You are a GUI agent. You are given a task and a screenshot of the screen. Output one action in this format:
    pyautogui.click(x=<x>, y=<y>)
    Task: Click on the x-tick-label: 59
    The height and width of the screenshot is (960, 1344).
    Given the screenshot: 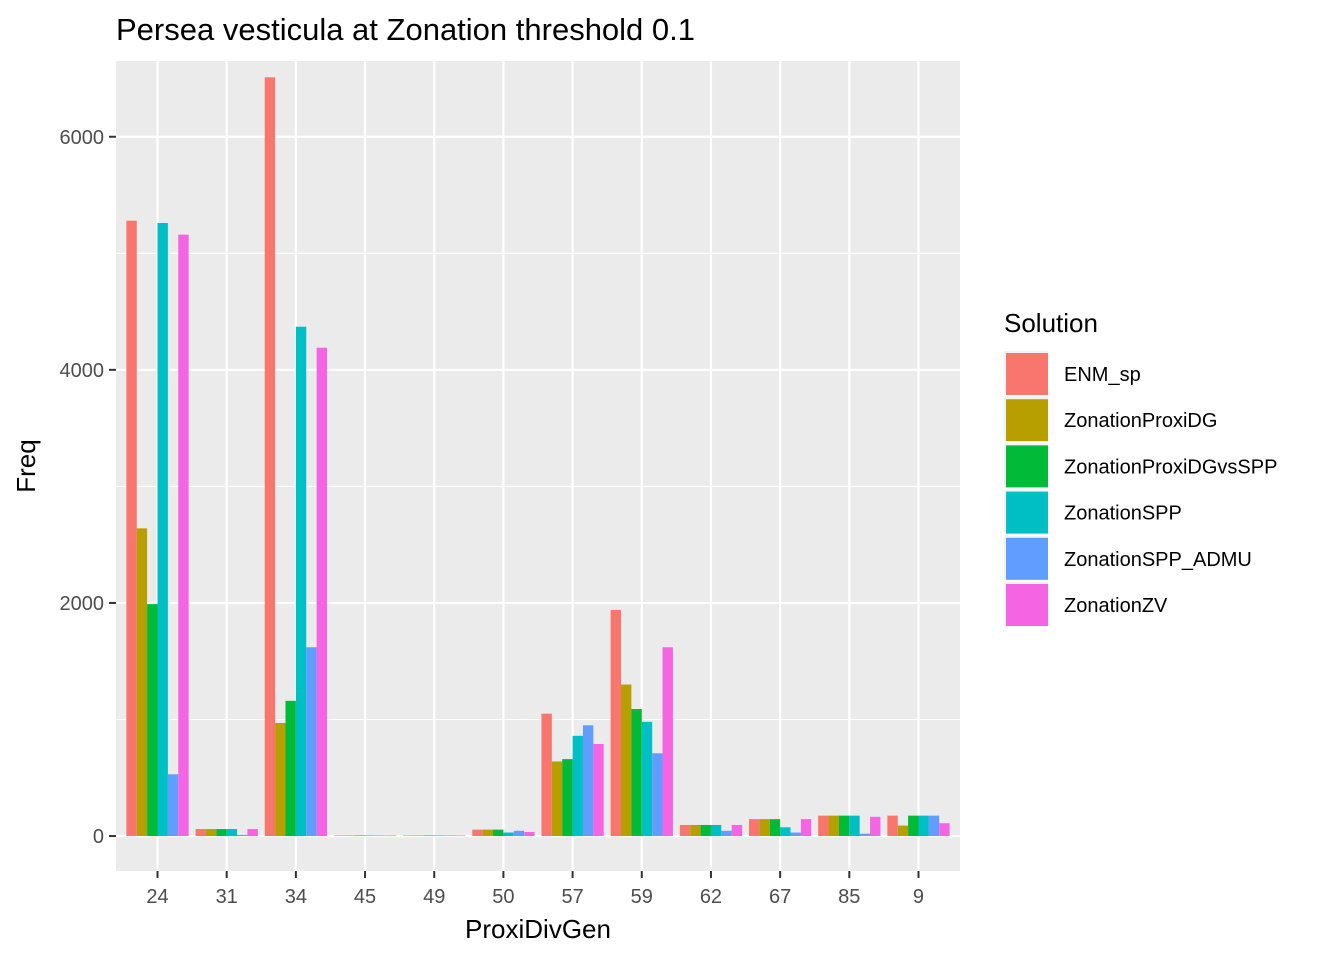 What is the action you would take?
    pyautogui.click(x=642, y=897)
    